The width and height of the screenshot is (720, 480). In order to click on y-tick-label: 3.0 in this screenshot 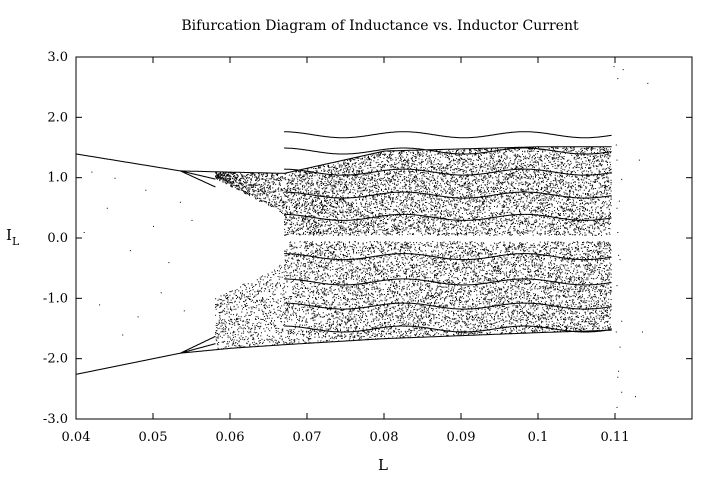, I will do `click(57, 57)`.